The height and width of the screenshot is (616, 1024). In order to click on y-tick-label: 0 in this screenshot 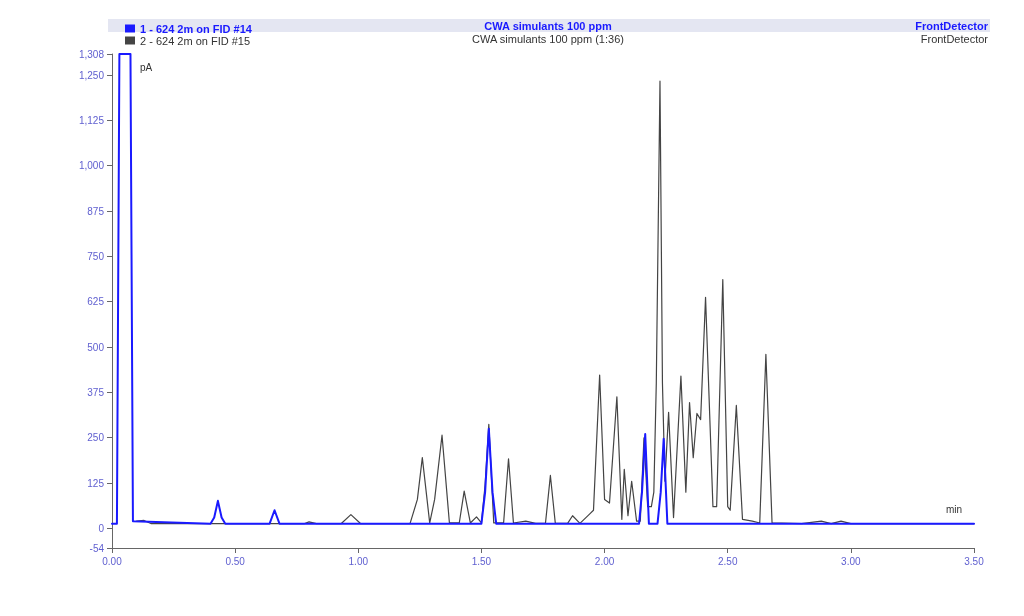, I will do `click(101, 528)`.